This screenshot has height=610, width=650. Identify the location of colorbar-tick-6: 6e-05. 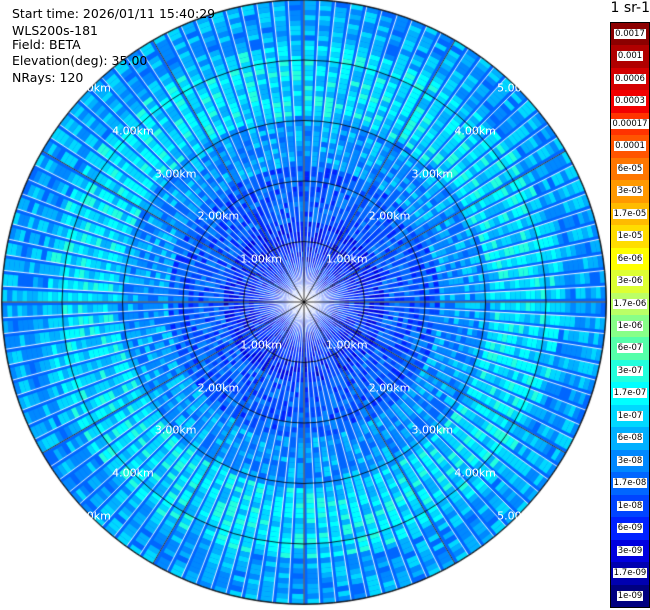
(630, 169).